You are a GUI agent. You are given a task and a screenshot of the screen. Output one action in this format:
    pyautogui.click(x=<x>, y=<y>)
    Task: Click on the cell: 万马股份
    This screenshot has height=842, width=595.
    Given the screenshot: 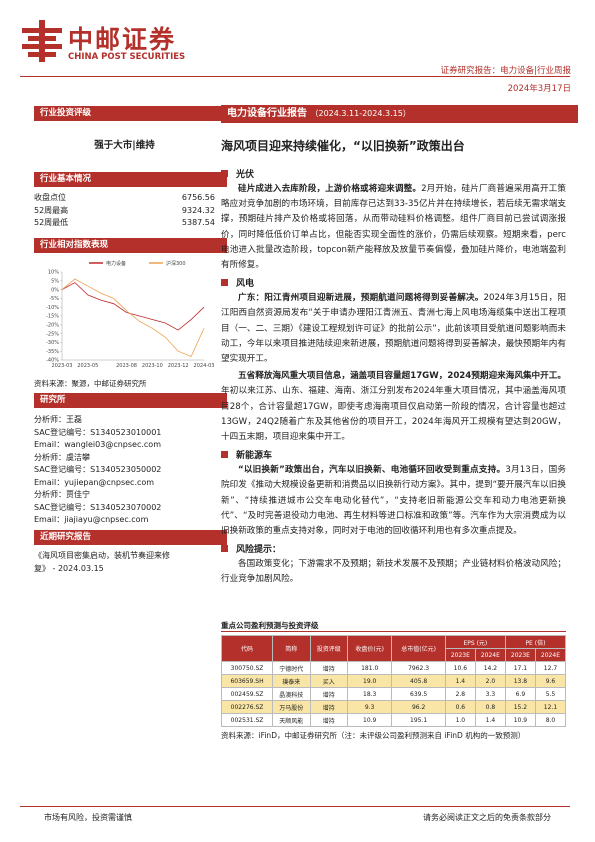 What is the action you would take?
    pyautogui.click(x=291, y=707)
    